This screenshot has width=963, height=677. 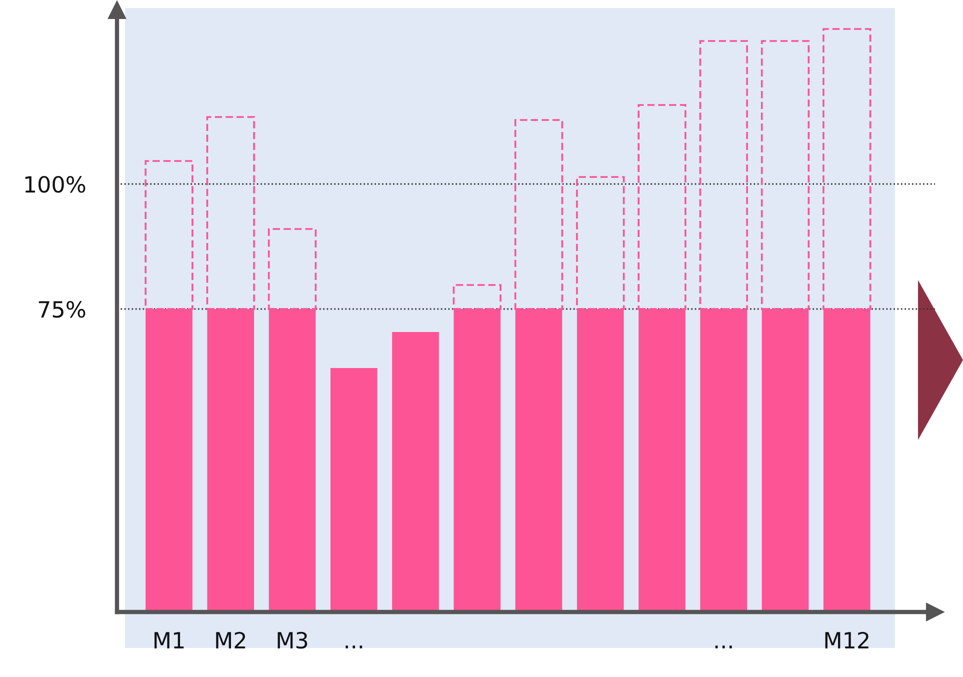 I want to click on y-tick-label: 75%, so click(x=62, y=309).